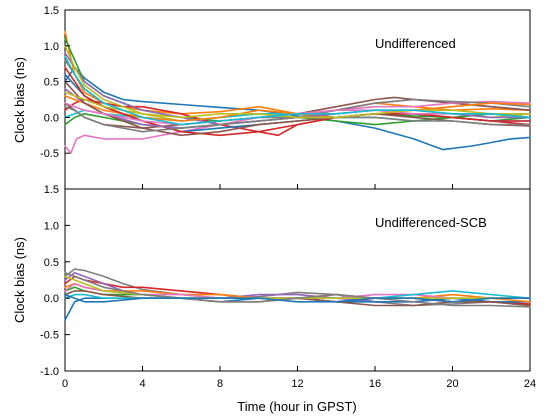 The image size is (550, 420). I want to click on y-tick-label: -1.0, so click(49, 372).